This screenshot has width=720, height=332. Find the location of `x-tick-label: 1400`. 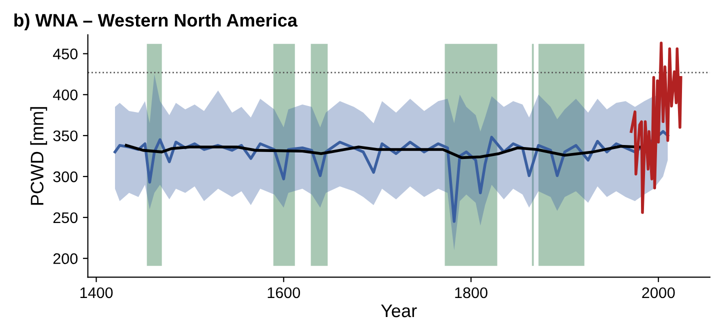

x-tick-label: 1400 is located at coordinates (96, 292).